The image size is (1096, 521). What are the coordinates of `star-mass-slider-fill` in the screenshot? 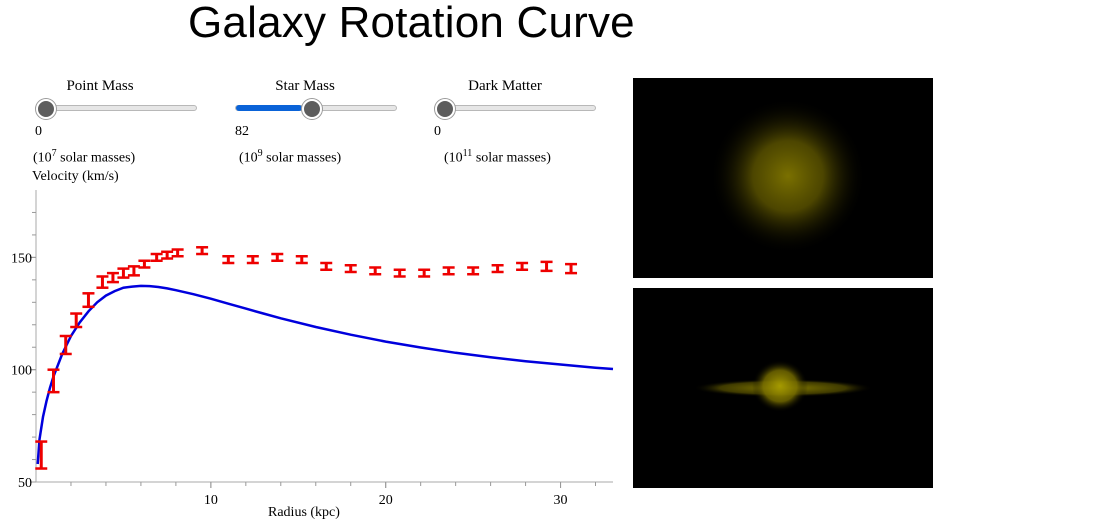 It's located at (269, 108).